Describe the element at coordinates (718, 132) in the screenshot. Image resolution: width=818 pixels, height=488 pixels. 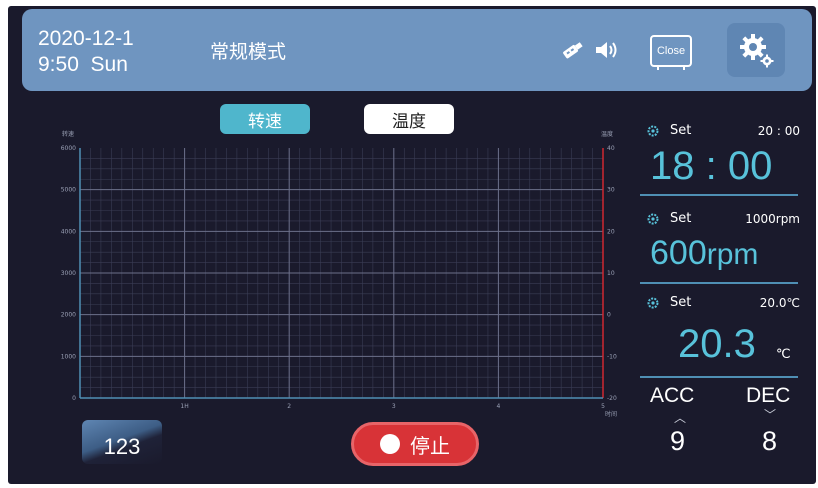
I see `time-set-row: Set 20 : 00` at that location.